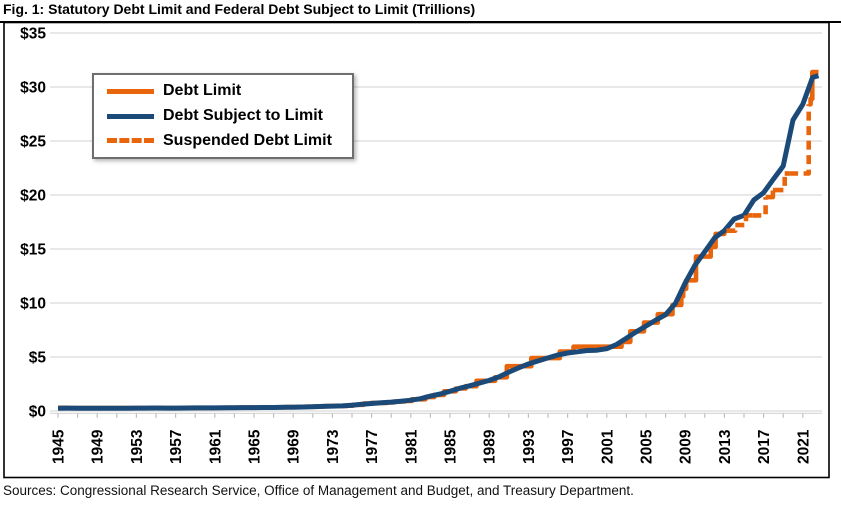 The image size is (841, 512). Describe the element at coordinates (568, 447) in the screenshot. I see `x-axis-tick-label: 1997` at that location.